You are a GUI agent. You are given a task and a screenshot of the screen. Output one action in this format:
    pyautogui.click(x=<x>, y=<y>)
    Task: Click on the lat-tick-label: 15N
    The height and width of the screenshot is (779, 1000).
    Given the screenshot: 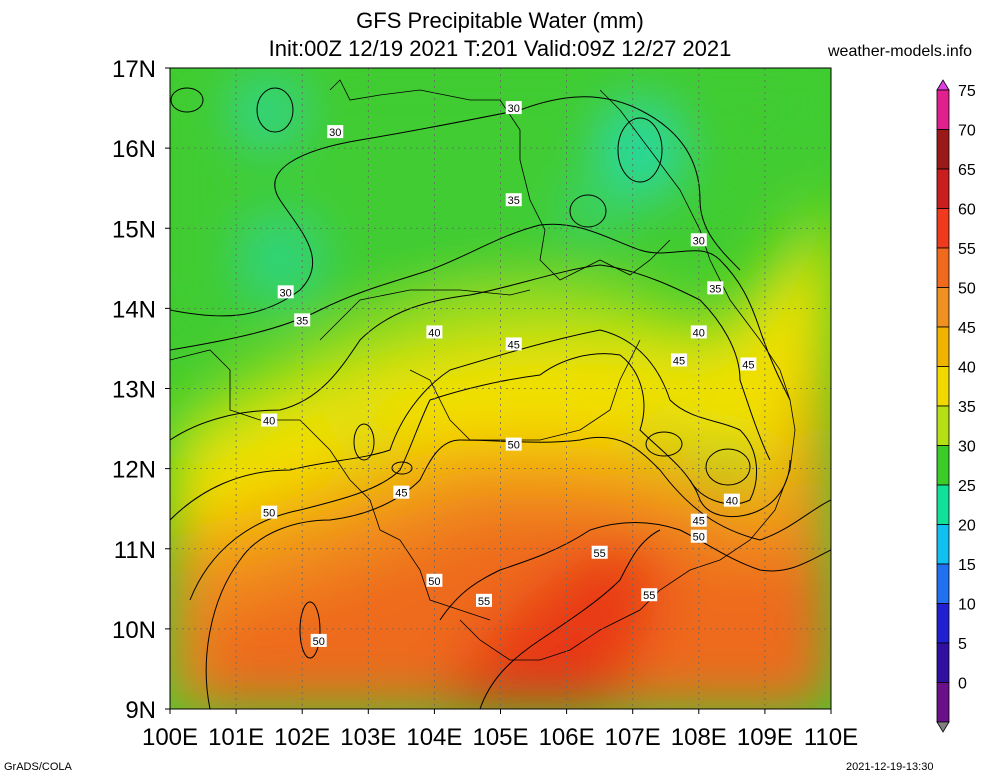 What is the action you would take?
    pyautogui.click(x=134, y=229)
    